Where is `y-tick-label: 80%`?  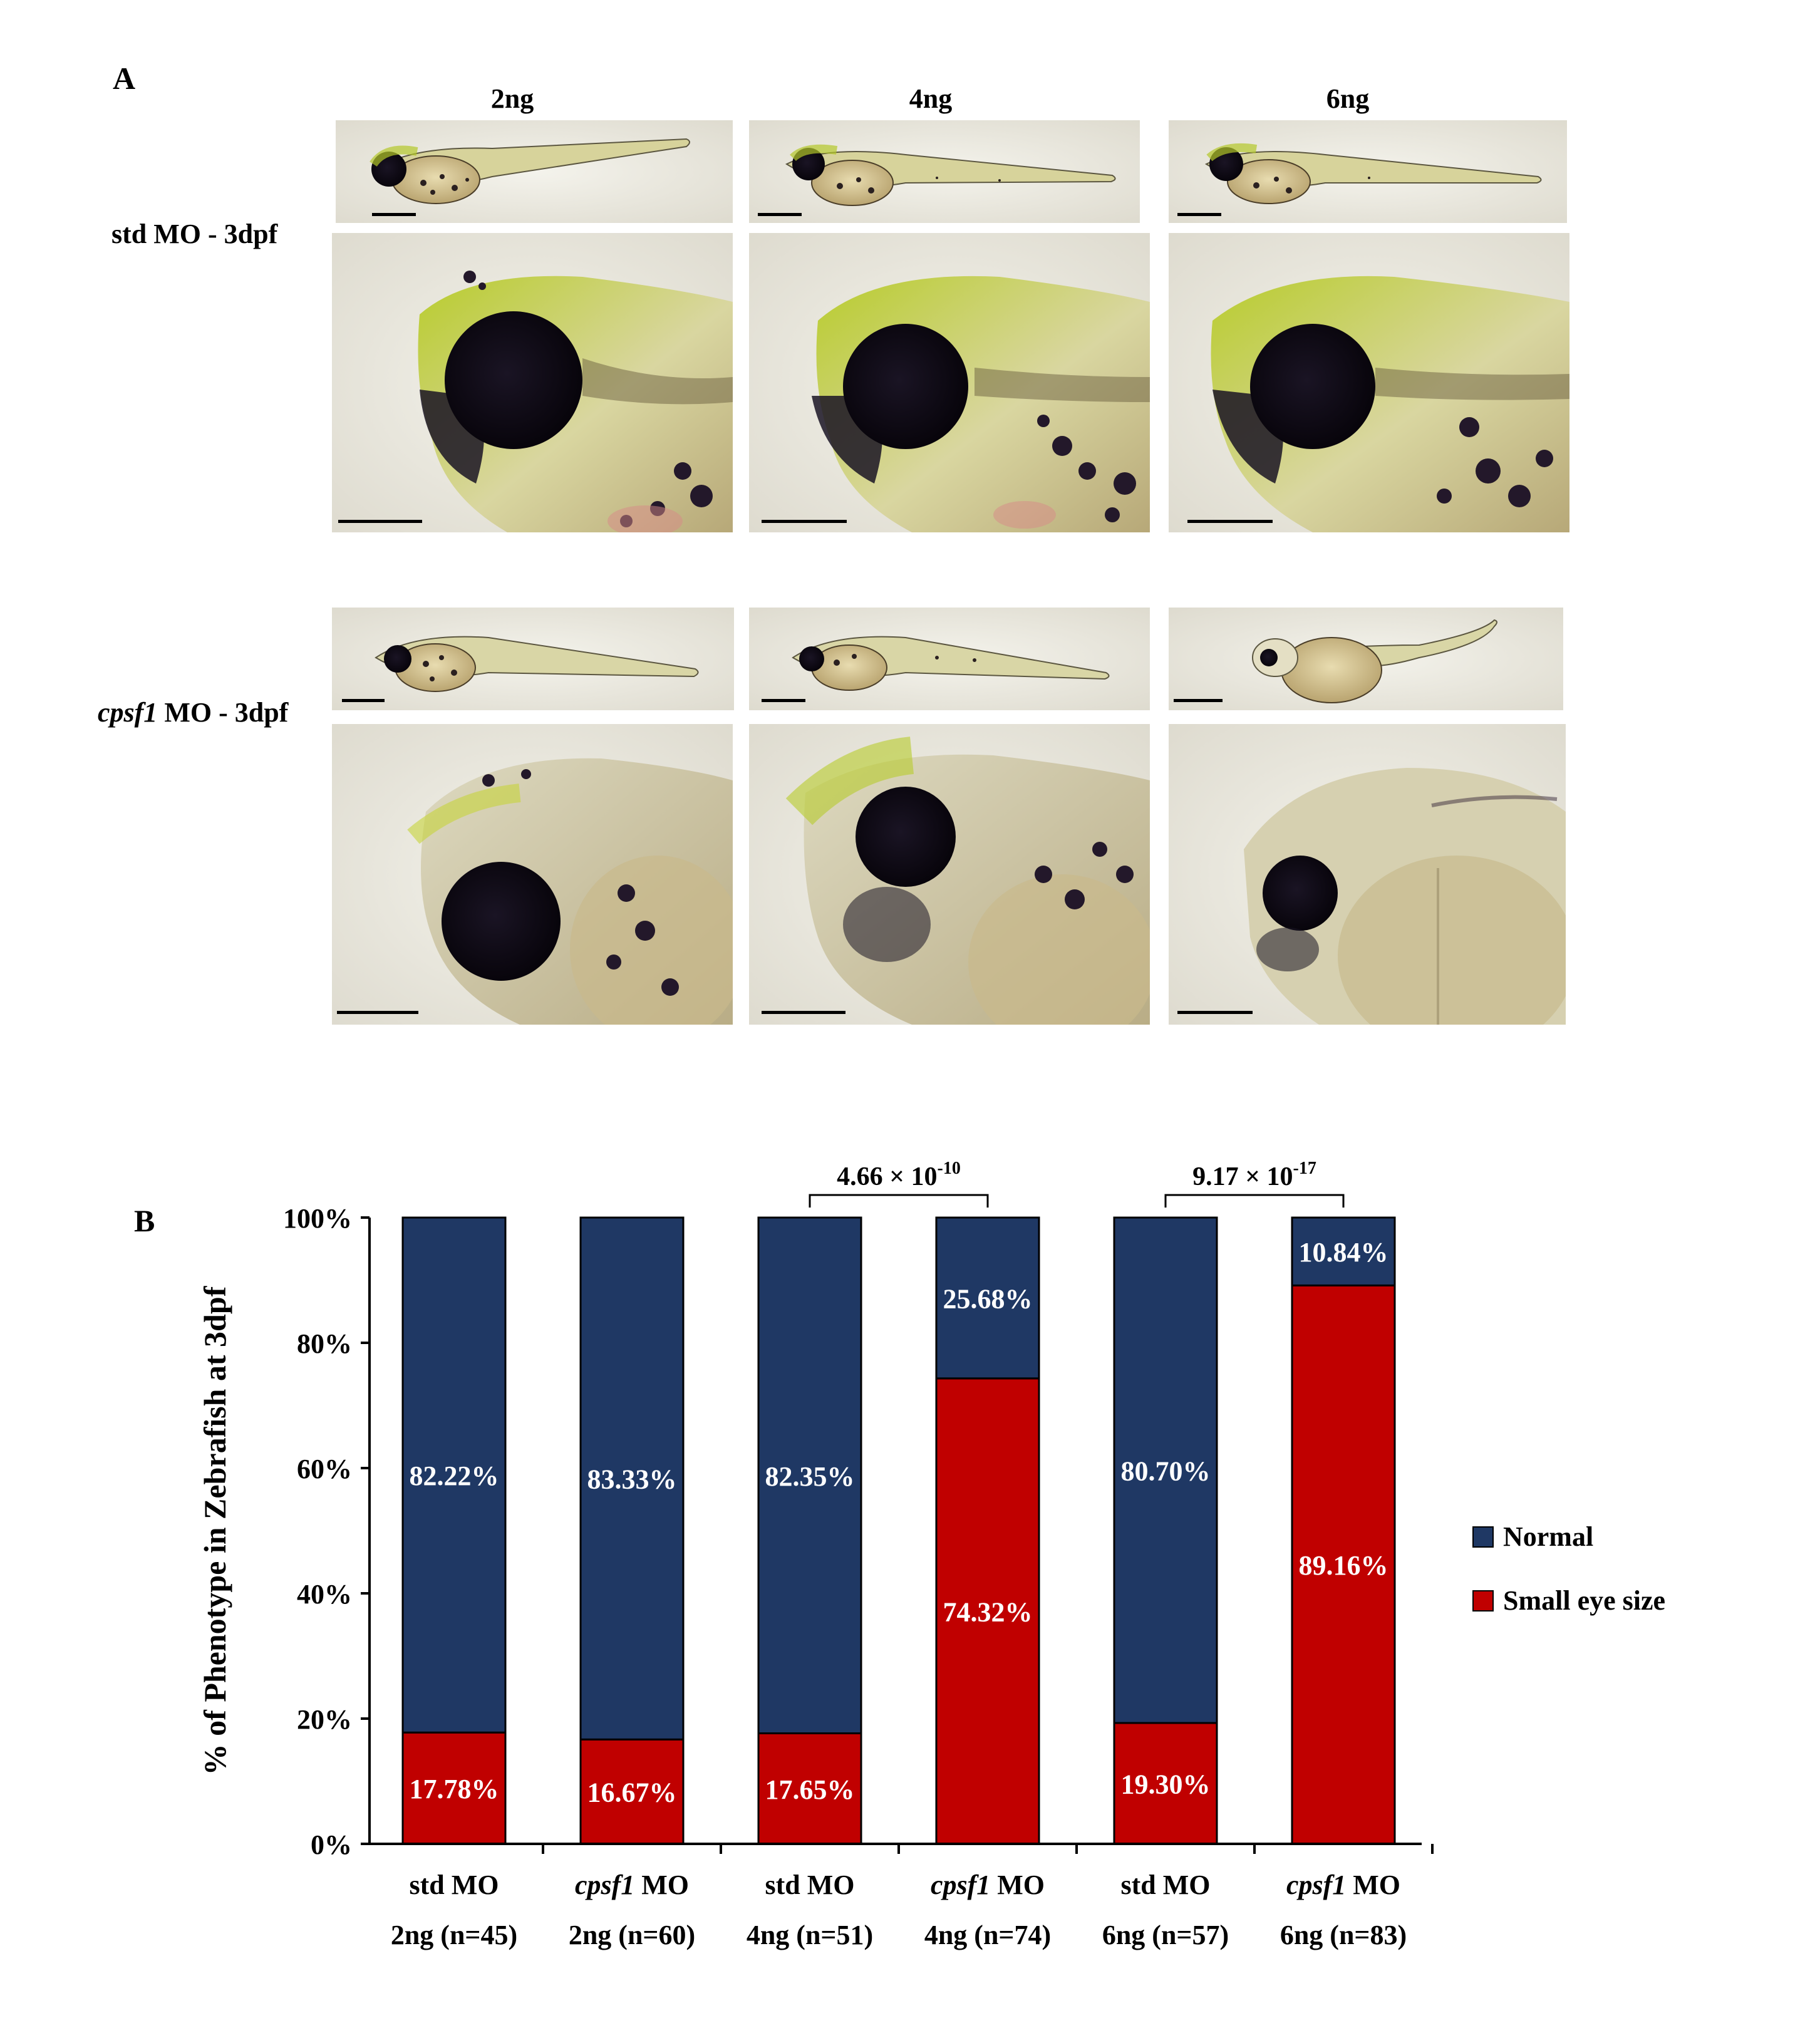 y-tick-label: 80% is located at coordinates (325, 1343).